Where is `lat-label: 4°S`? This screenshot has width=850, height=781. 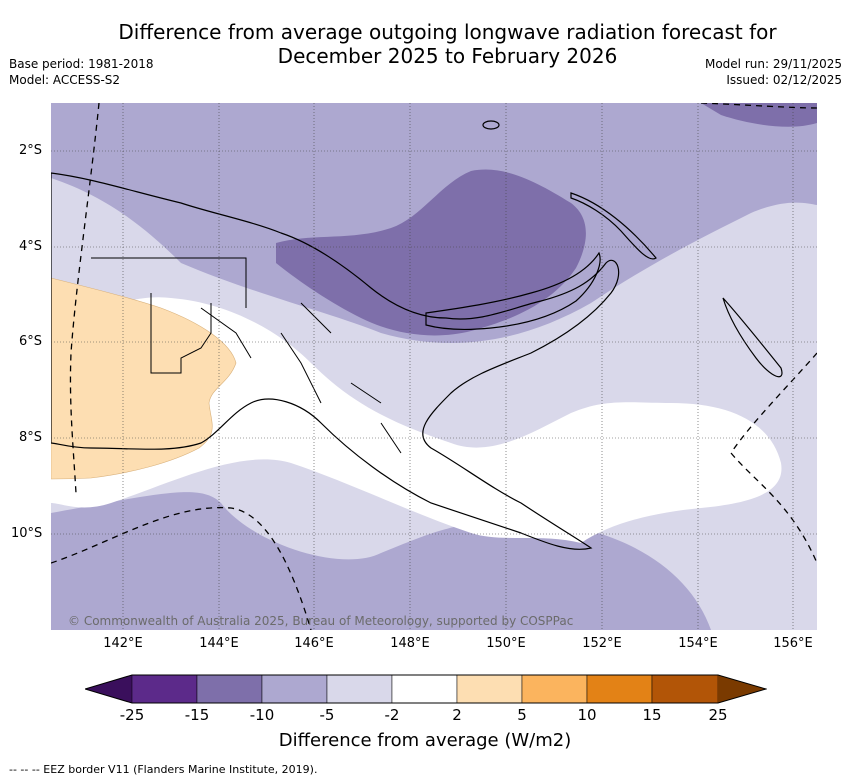
lat-label: 4°S is located at coordinates (31, 246).